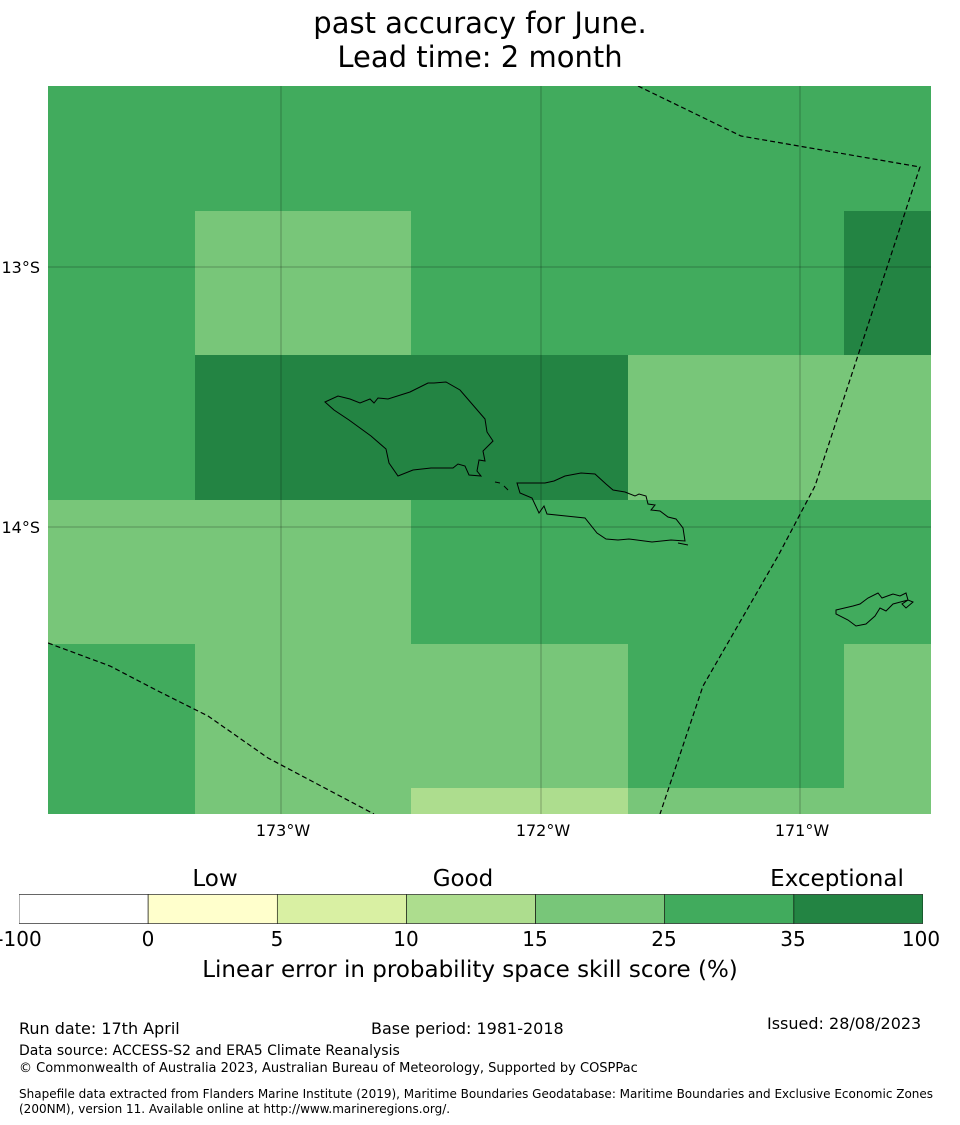 This screenshot has height=1125, width=960. What do you see at coordinates (148, 939) in the screenshot?
I see `legend-tick-0: 0` at bounding box center [148, 939].